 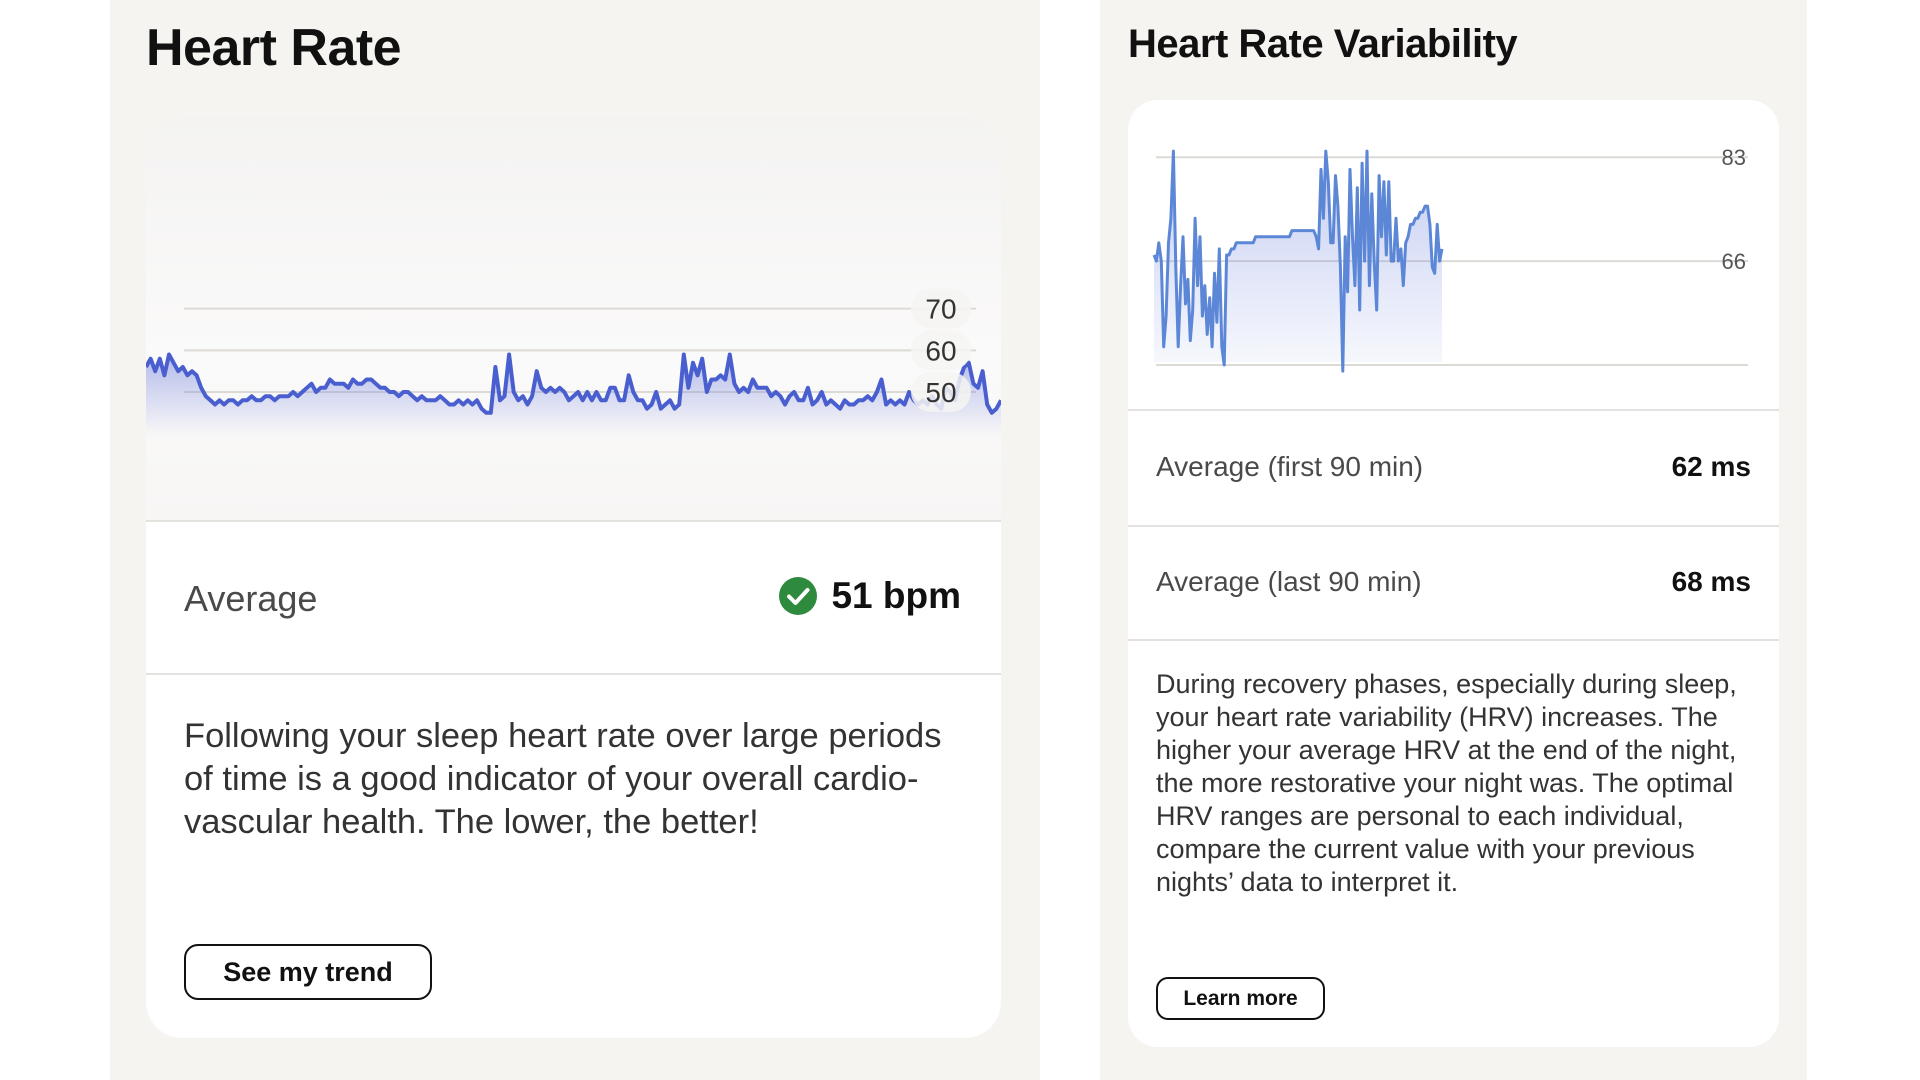 I want to click on first-90-label: Average (first 90 min), so click(x=1290, y=466).